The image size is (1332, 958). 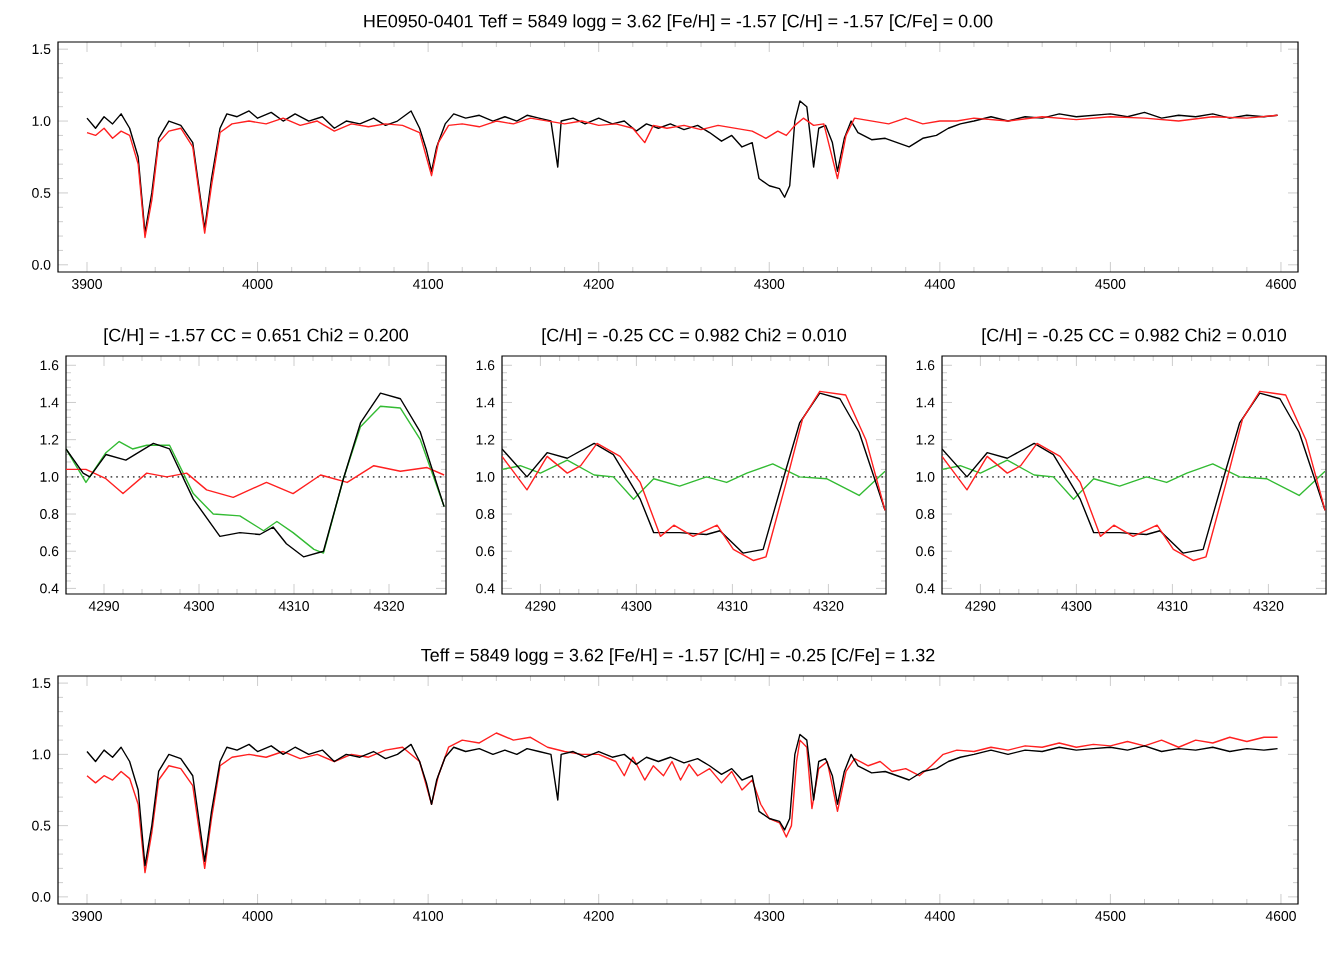 I want to click on chart-title: HE0950-0401 Teff = 5849 logg = 3.62 [Fe/H] = -1.57 [C/H] = -1.57 [C/Fe] = 0.00, so click(x=678, y=22).